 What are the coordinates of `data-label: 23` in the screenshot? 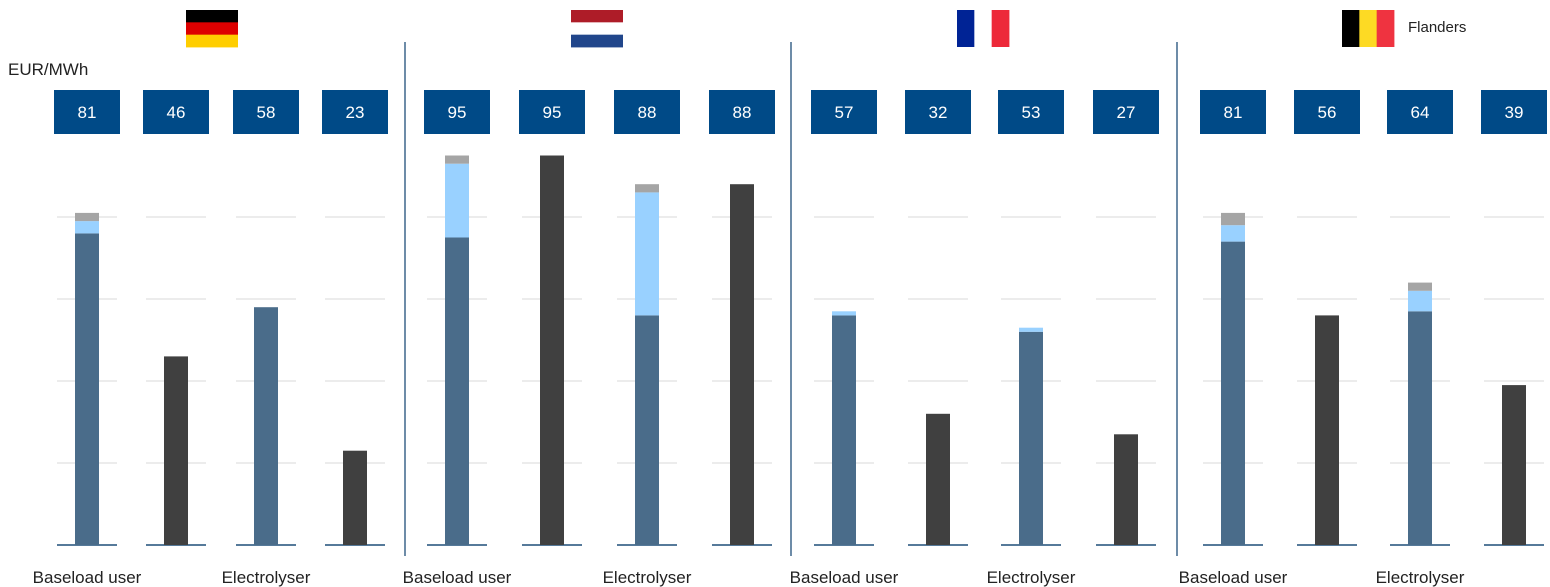 It's located at (355, 112).